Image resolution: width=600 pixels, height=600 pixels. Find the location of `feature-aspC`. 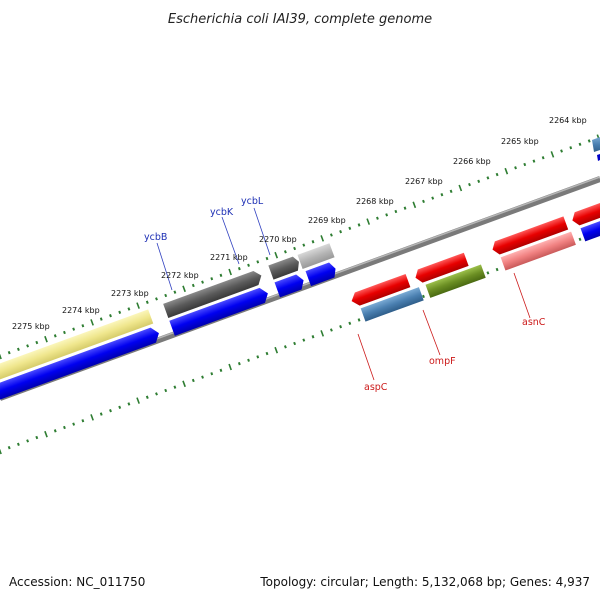

feature-aspC is located at coordinates (392, 304).